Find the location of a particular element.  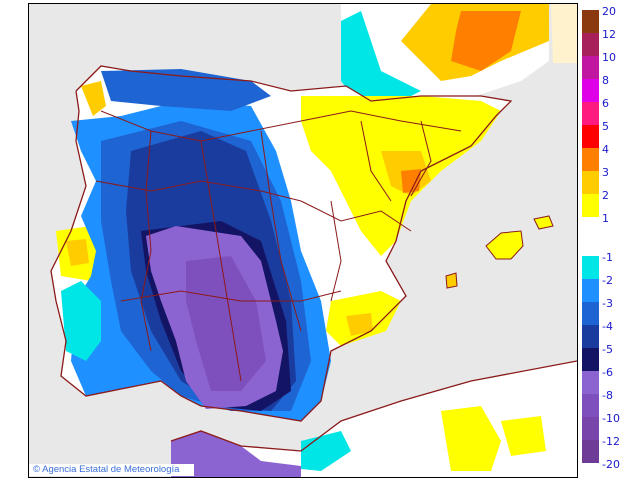

france-cold-strip is located at coordinates (381, 56).